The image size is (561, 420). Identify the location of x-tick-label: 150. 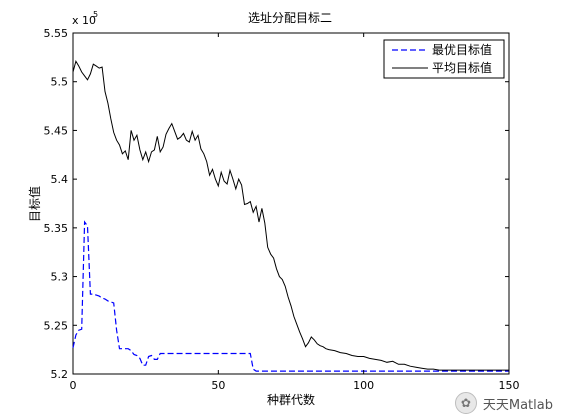
(509, 385).